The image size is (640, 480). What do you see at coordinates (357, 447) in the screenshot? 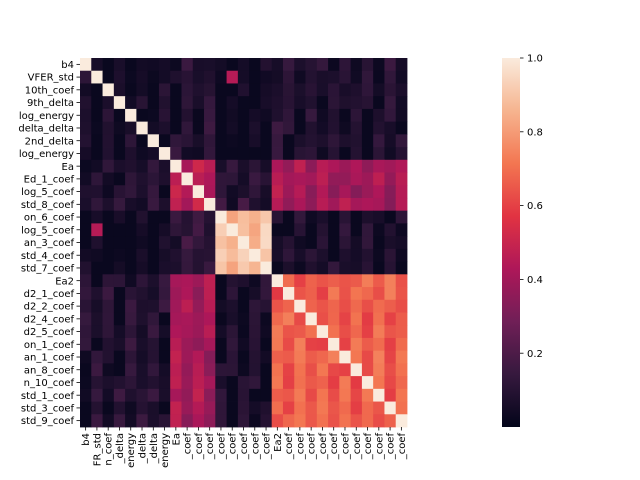
I see `x-tick-label: _coef` at bounding box center [357, 447].